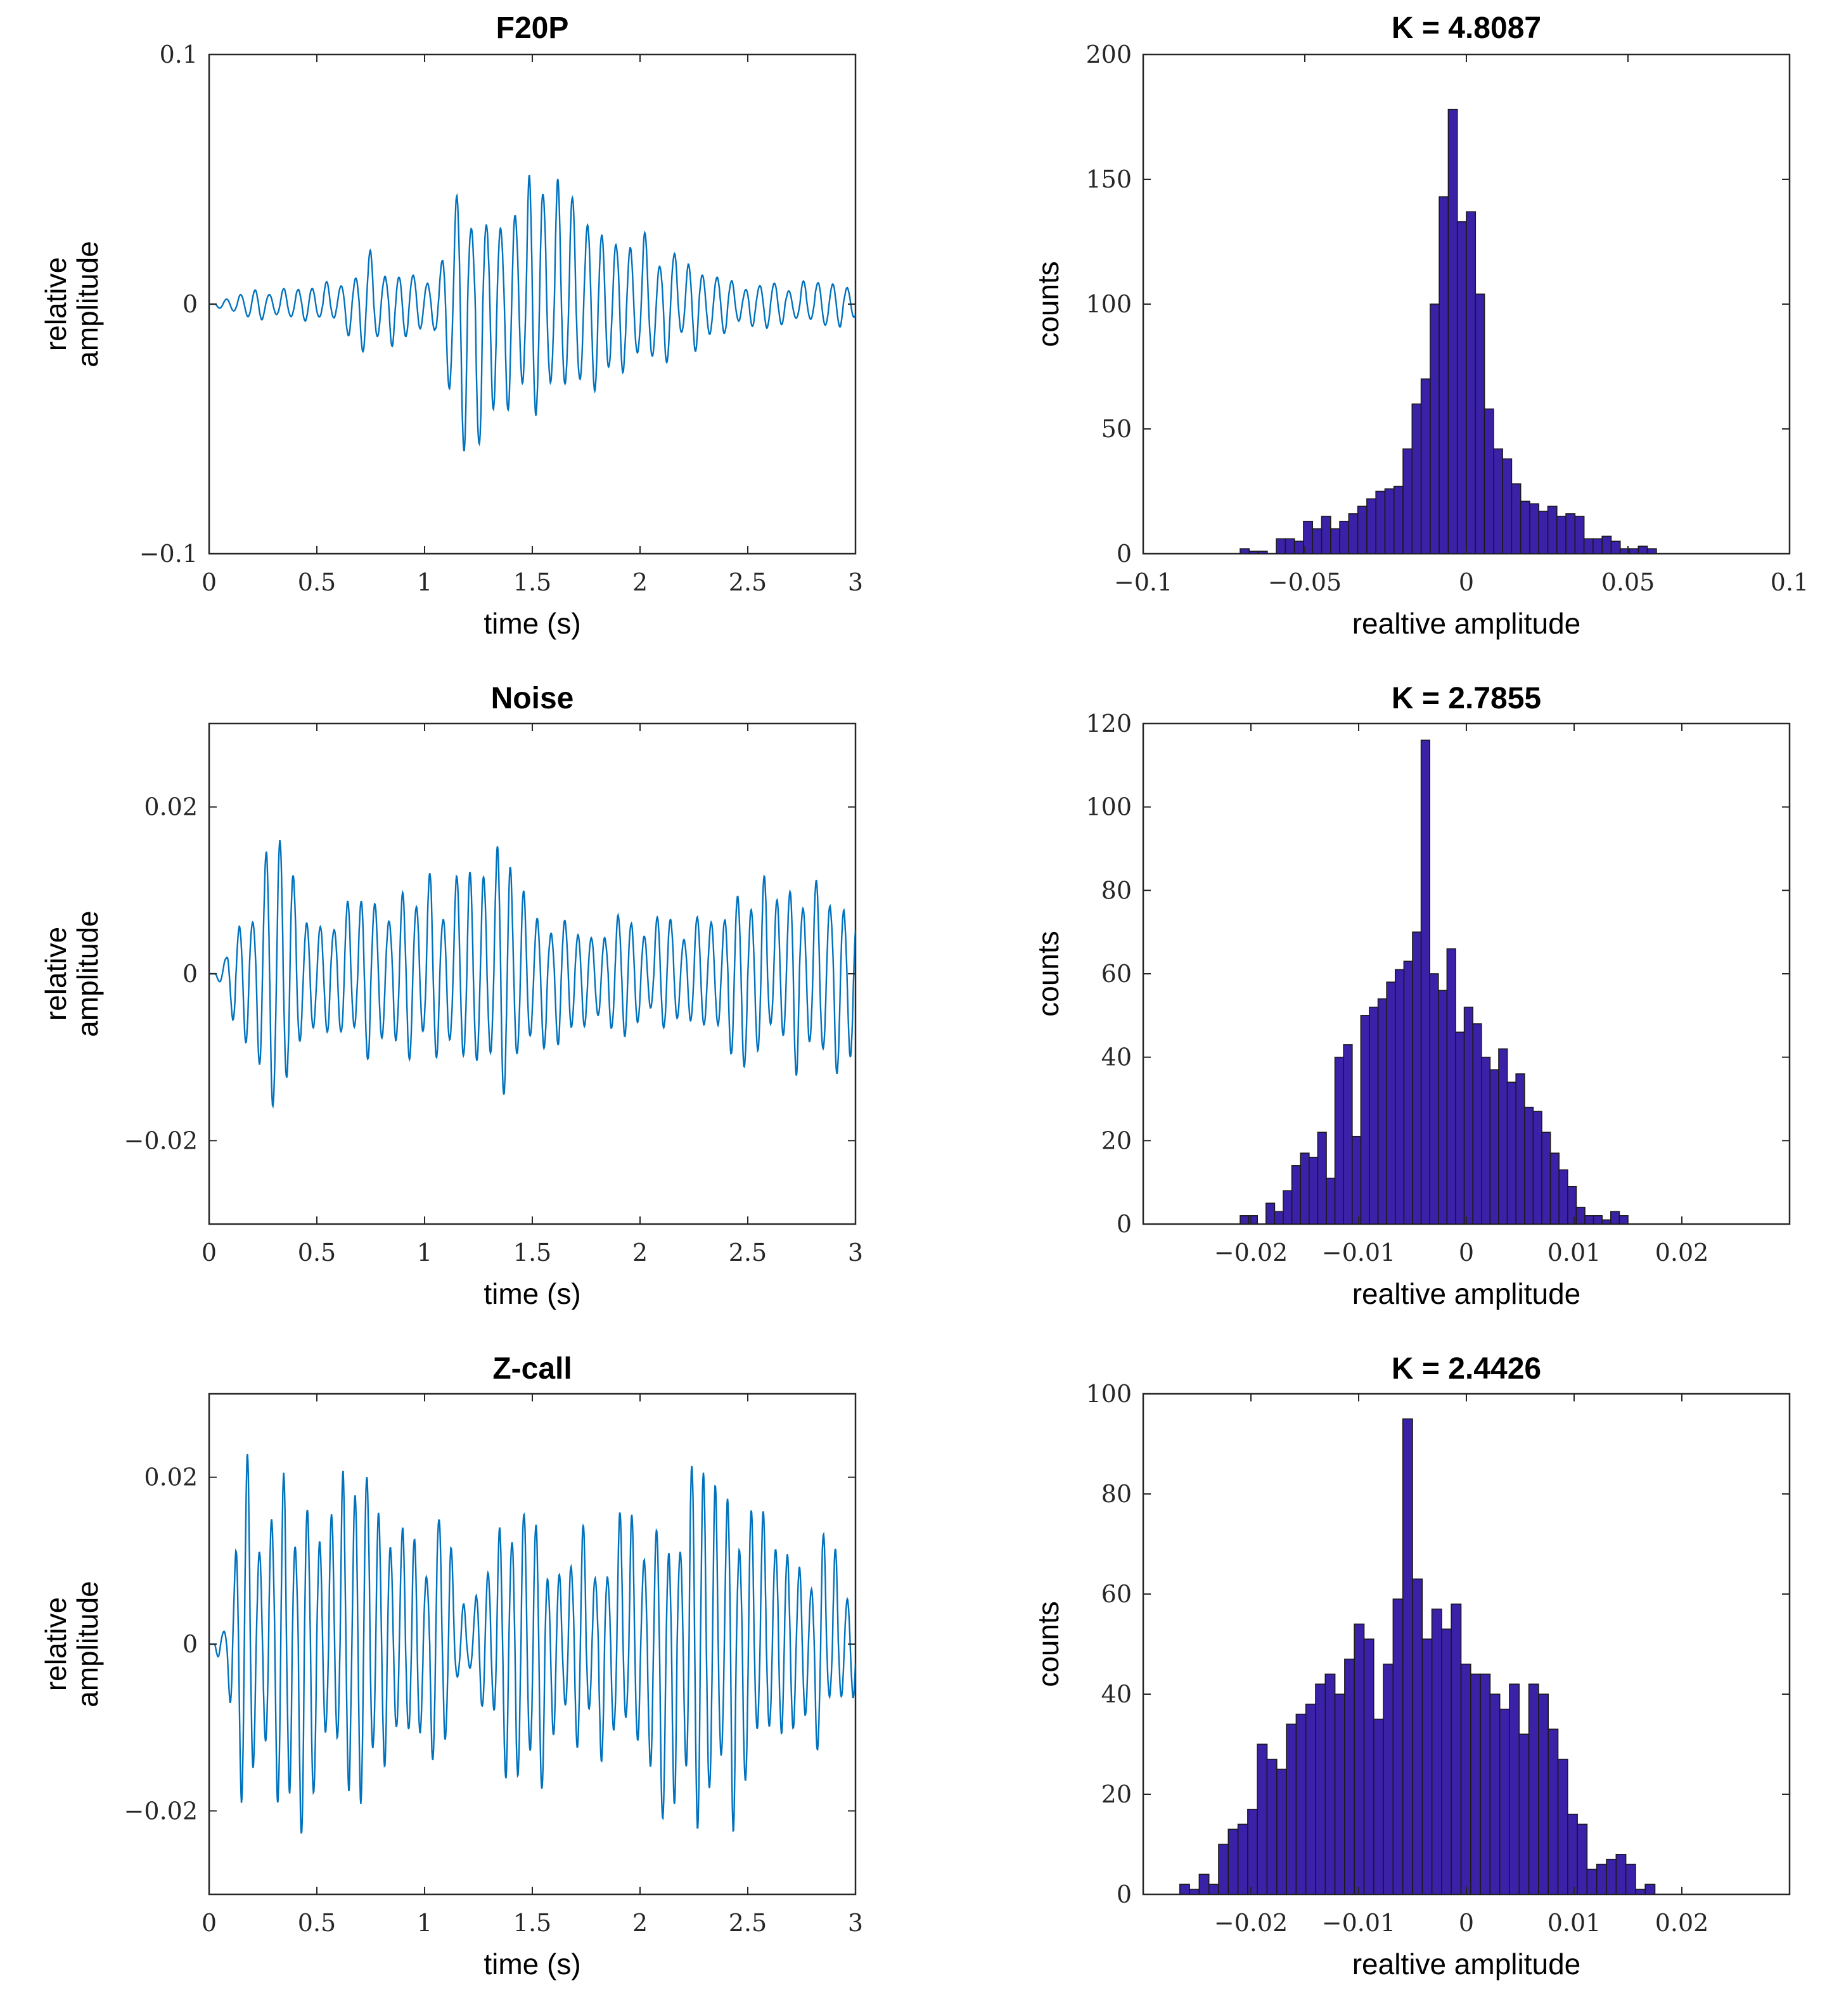 This screenshot has width=1839, height=2016. What do you see at coordinates (317, 1923) in the screenshot?
I see `x-tick-label: 0.5` at bounding box center [317, 1923].